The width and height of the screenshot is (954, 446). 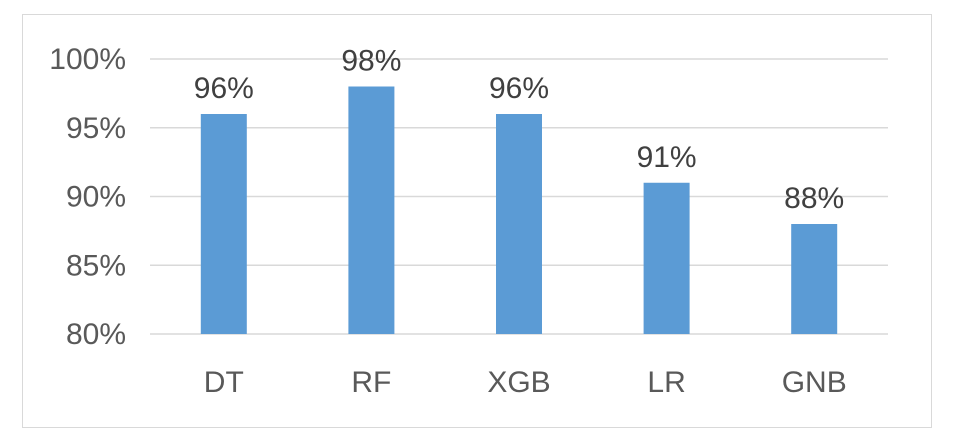 What do you see at coordinates (814, 198) in the screenshot?
I see `data-label: 88%` at bounding box center [814, 198].